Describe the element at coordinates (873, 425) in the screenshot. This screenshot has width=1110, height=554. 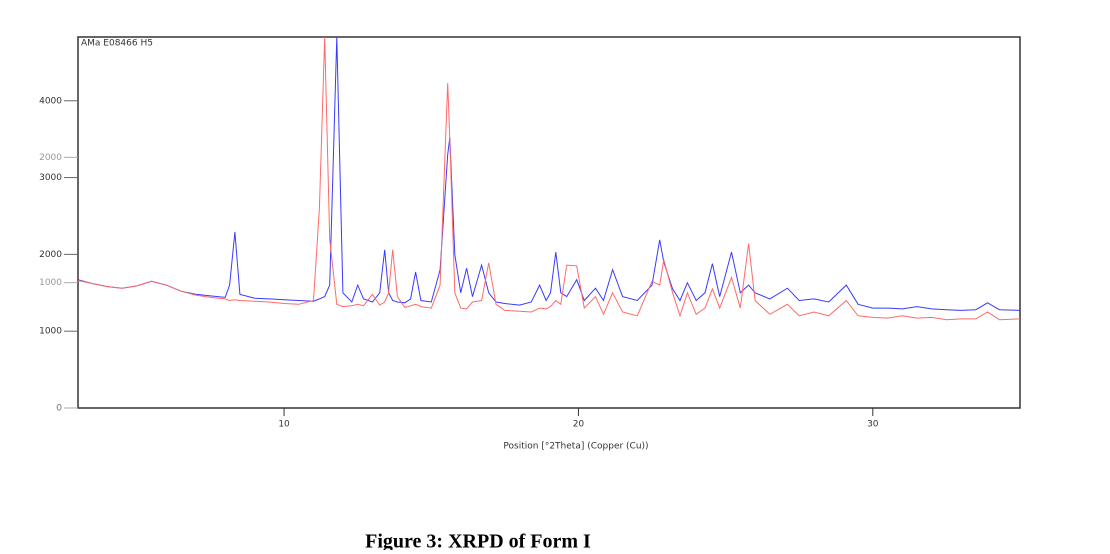
I see `x-tick-label: 30` at that location.